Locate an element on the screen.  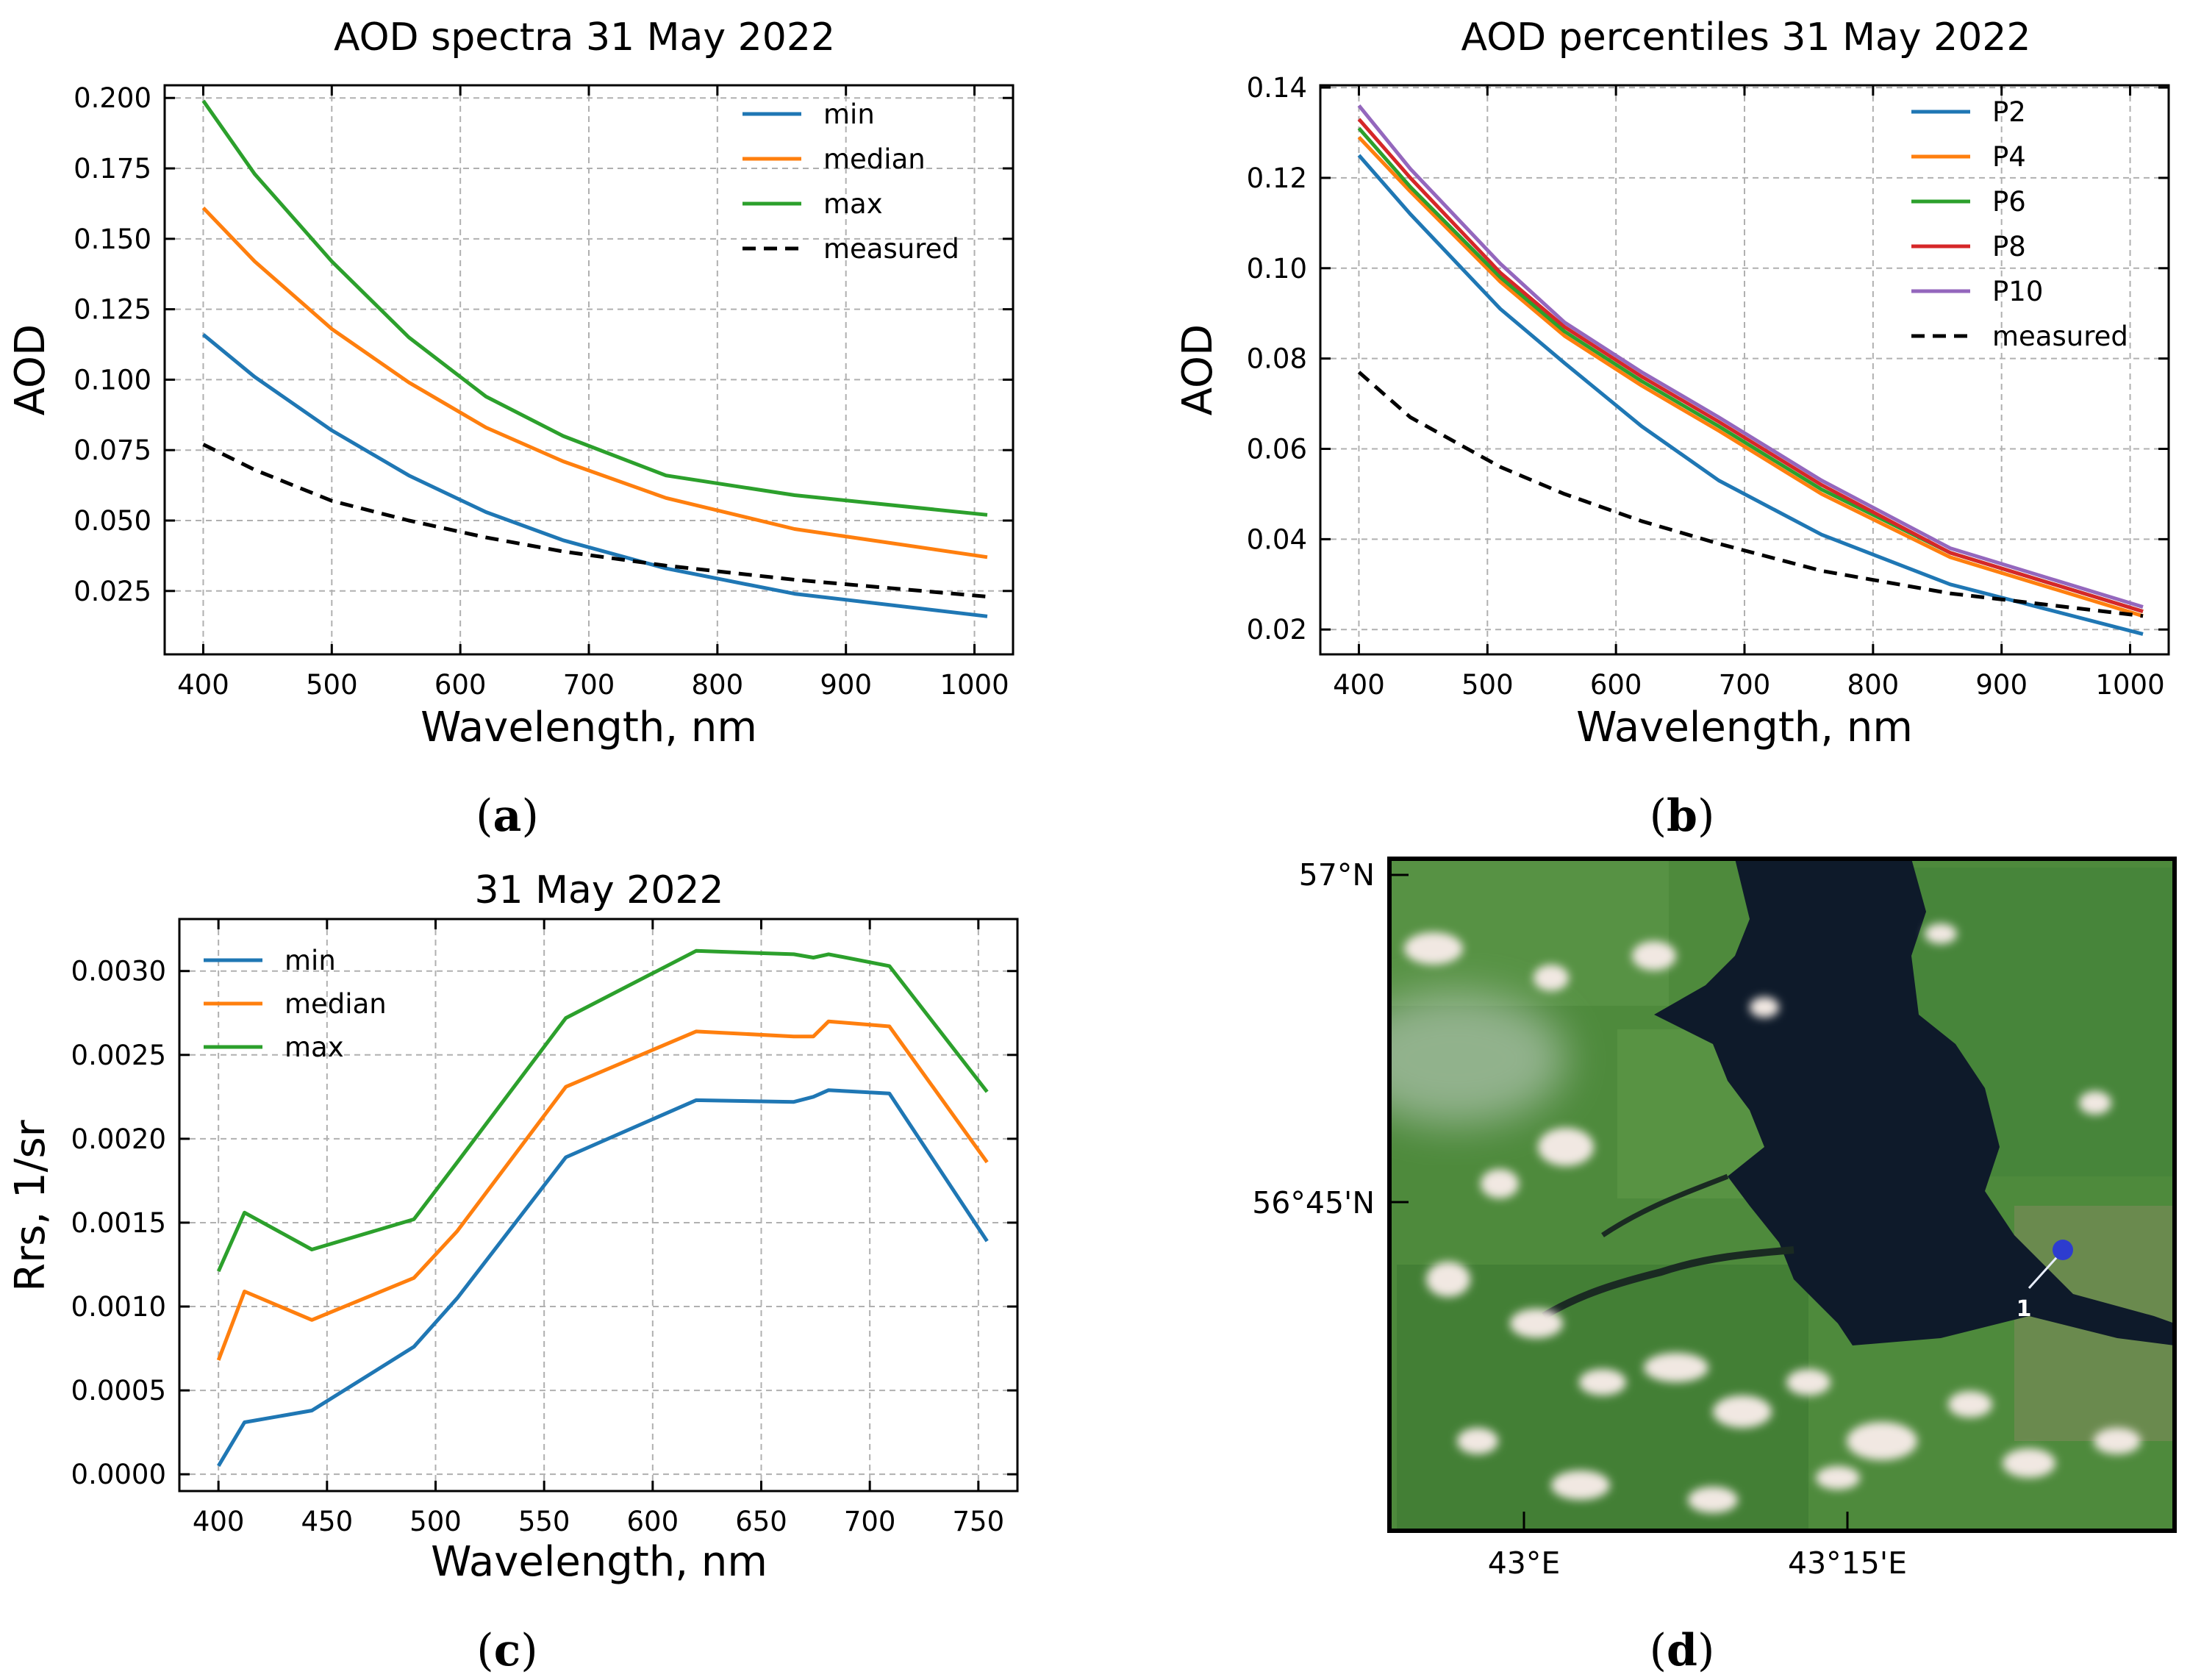
lon-label: 43°15'E is located at coordinates (1847, 1563).